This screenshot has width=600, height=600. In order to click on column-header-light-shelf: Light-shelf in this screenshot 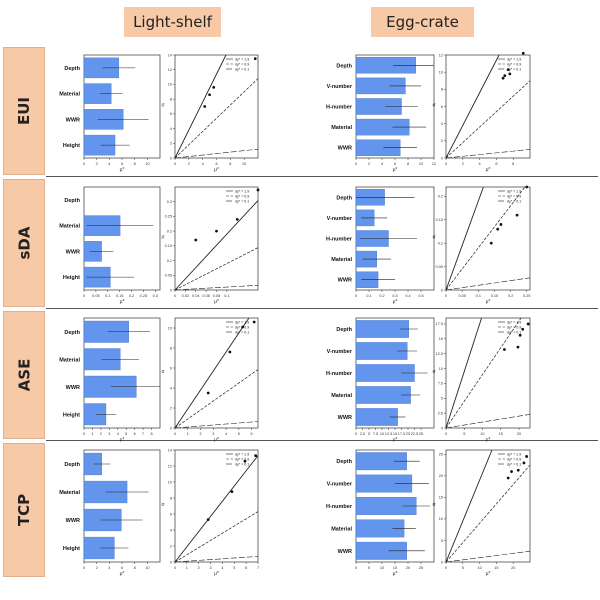, I will do `click(172, 22)`.